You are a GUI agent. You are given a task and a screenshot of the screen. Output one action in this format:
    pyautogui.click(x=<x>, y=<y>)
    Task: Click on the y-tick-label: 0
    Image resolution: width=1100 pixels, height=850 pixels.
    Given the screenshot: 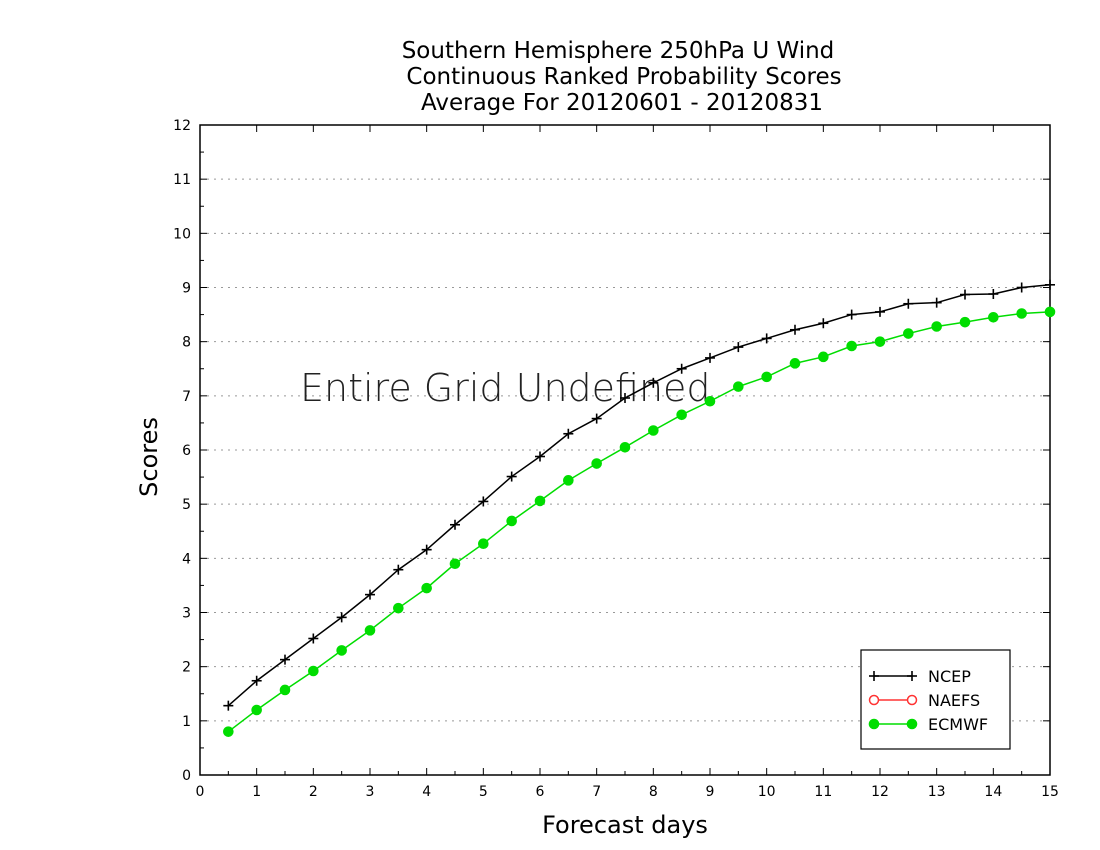 What is the action you would take?
    pyautogui.click(x=186, y=776)
    